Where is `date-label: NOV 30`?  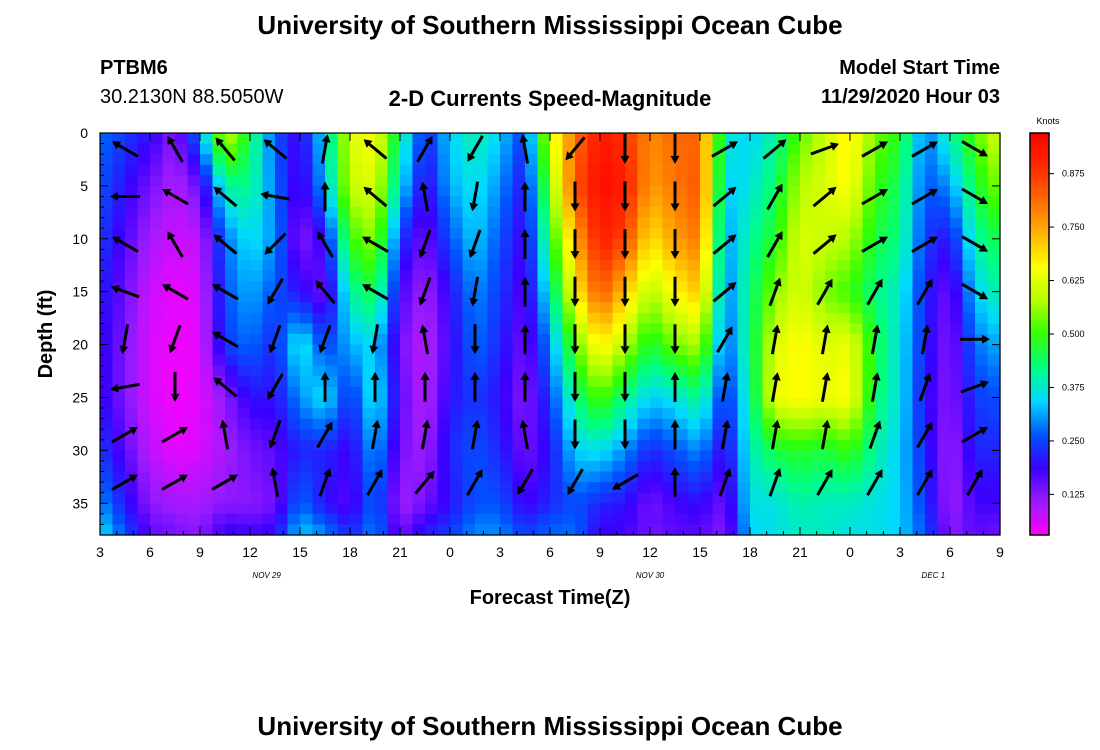 date-label: NOV 30 is located at coordinates (650, 575).